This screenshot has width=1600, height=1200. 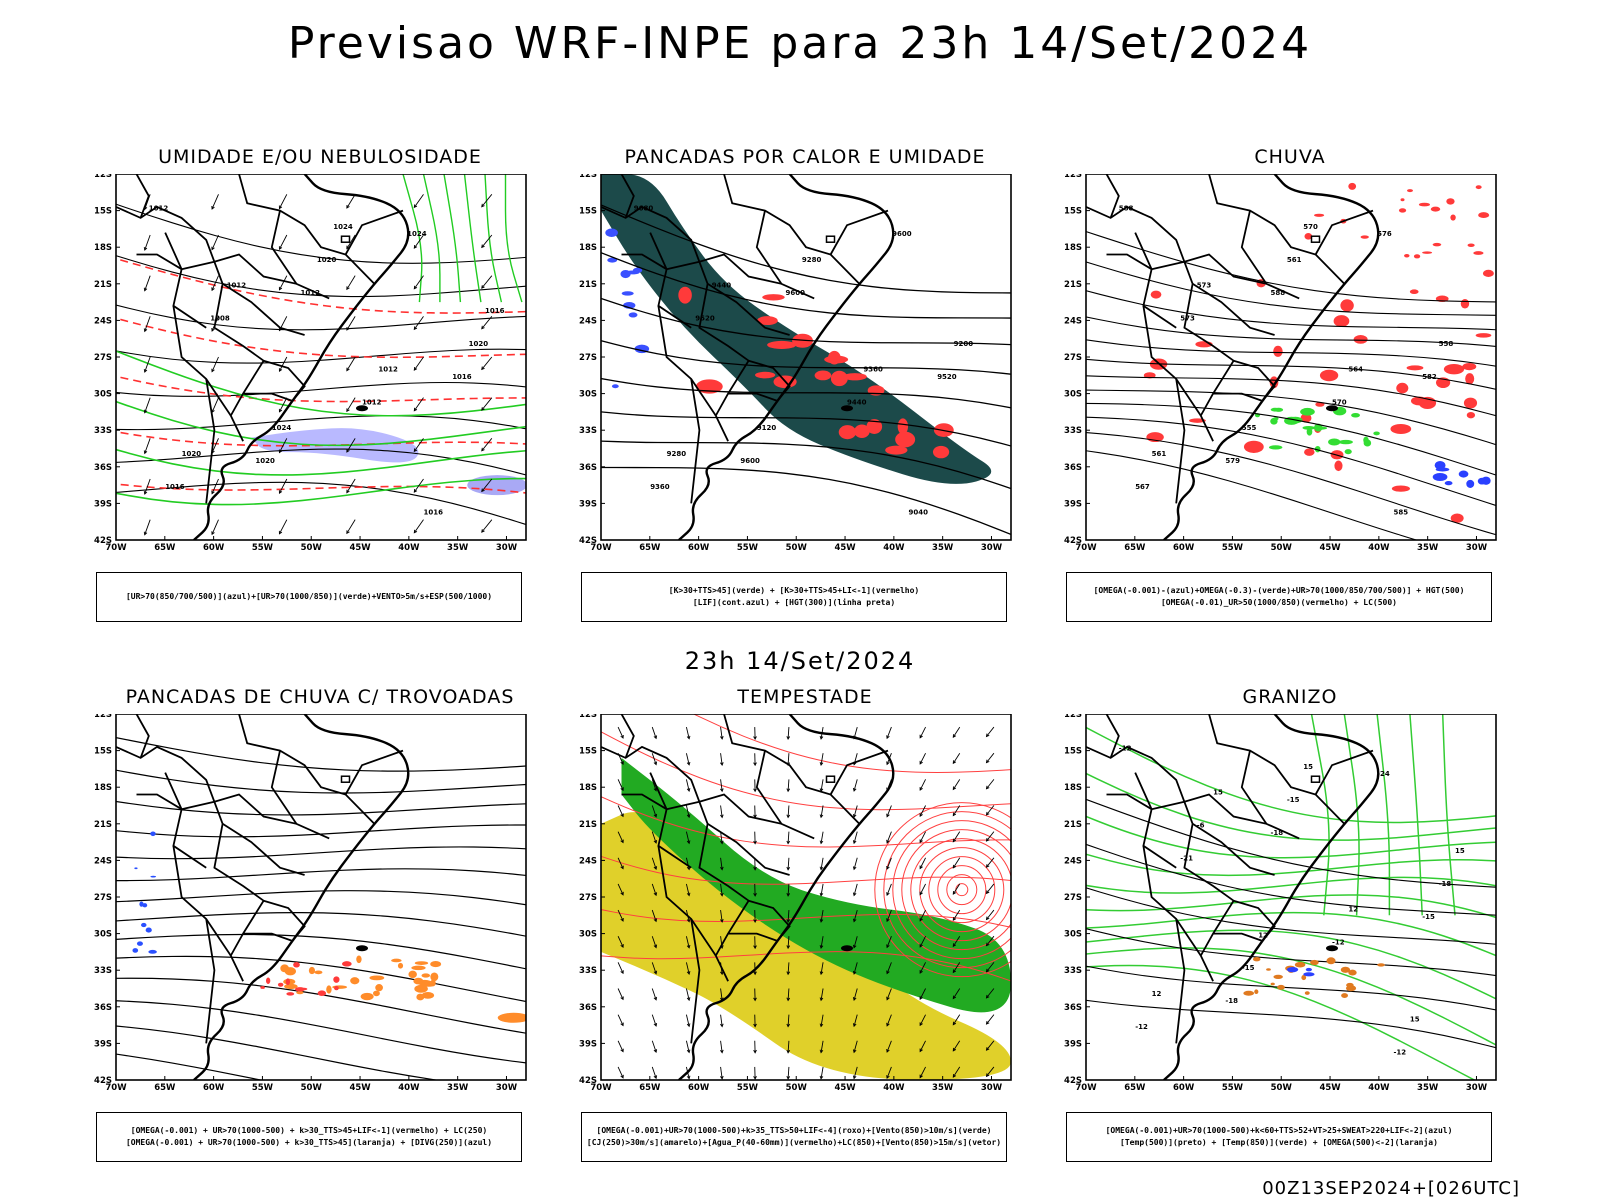 I want to click on hgt300-line, so click(x=806, y=429).